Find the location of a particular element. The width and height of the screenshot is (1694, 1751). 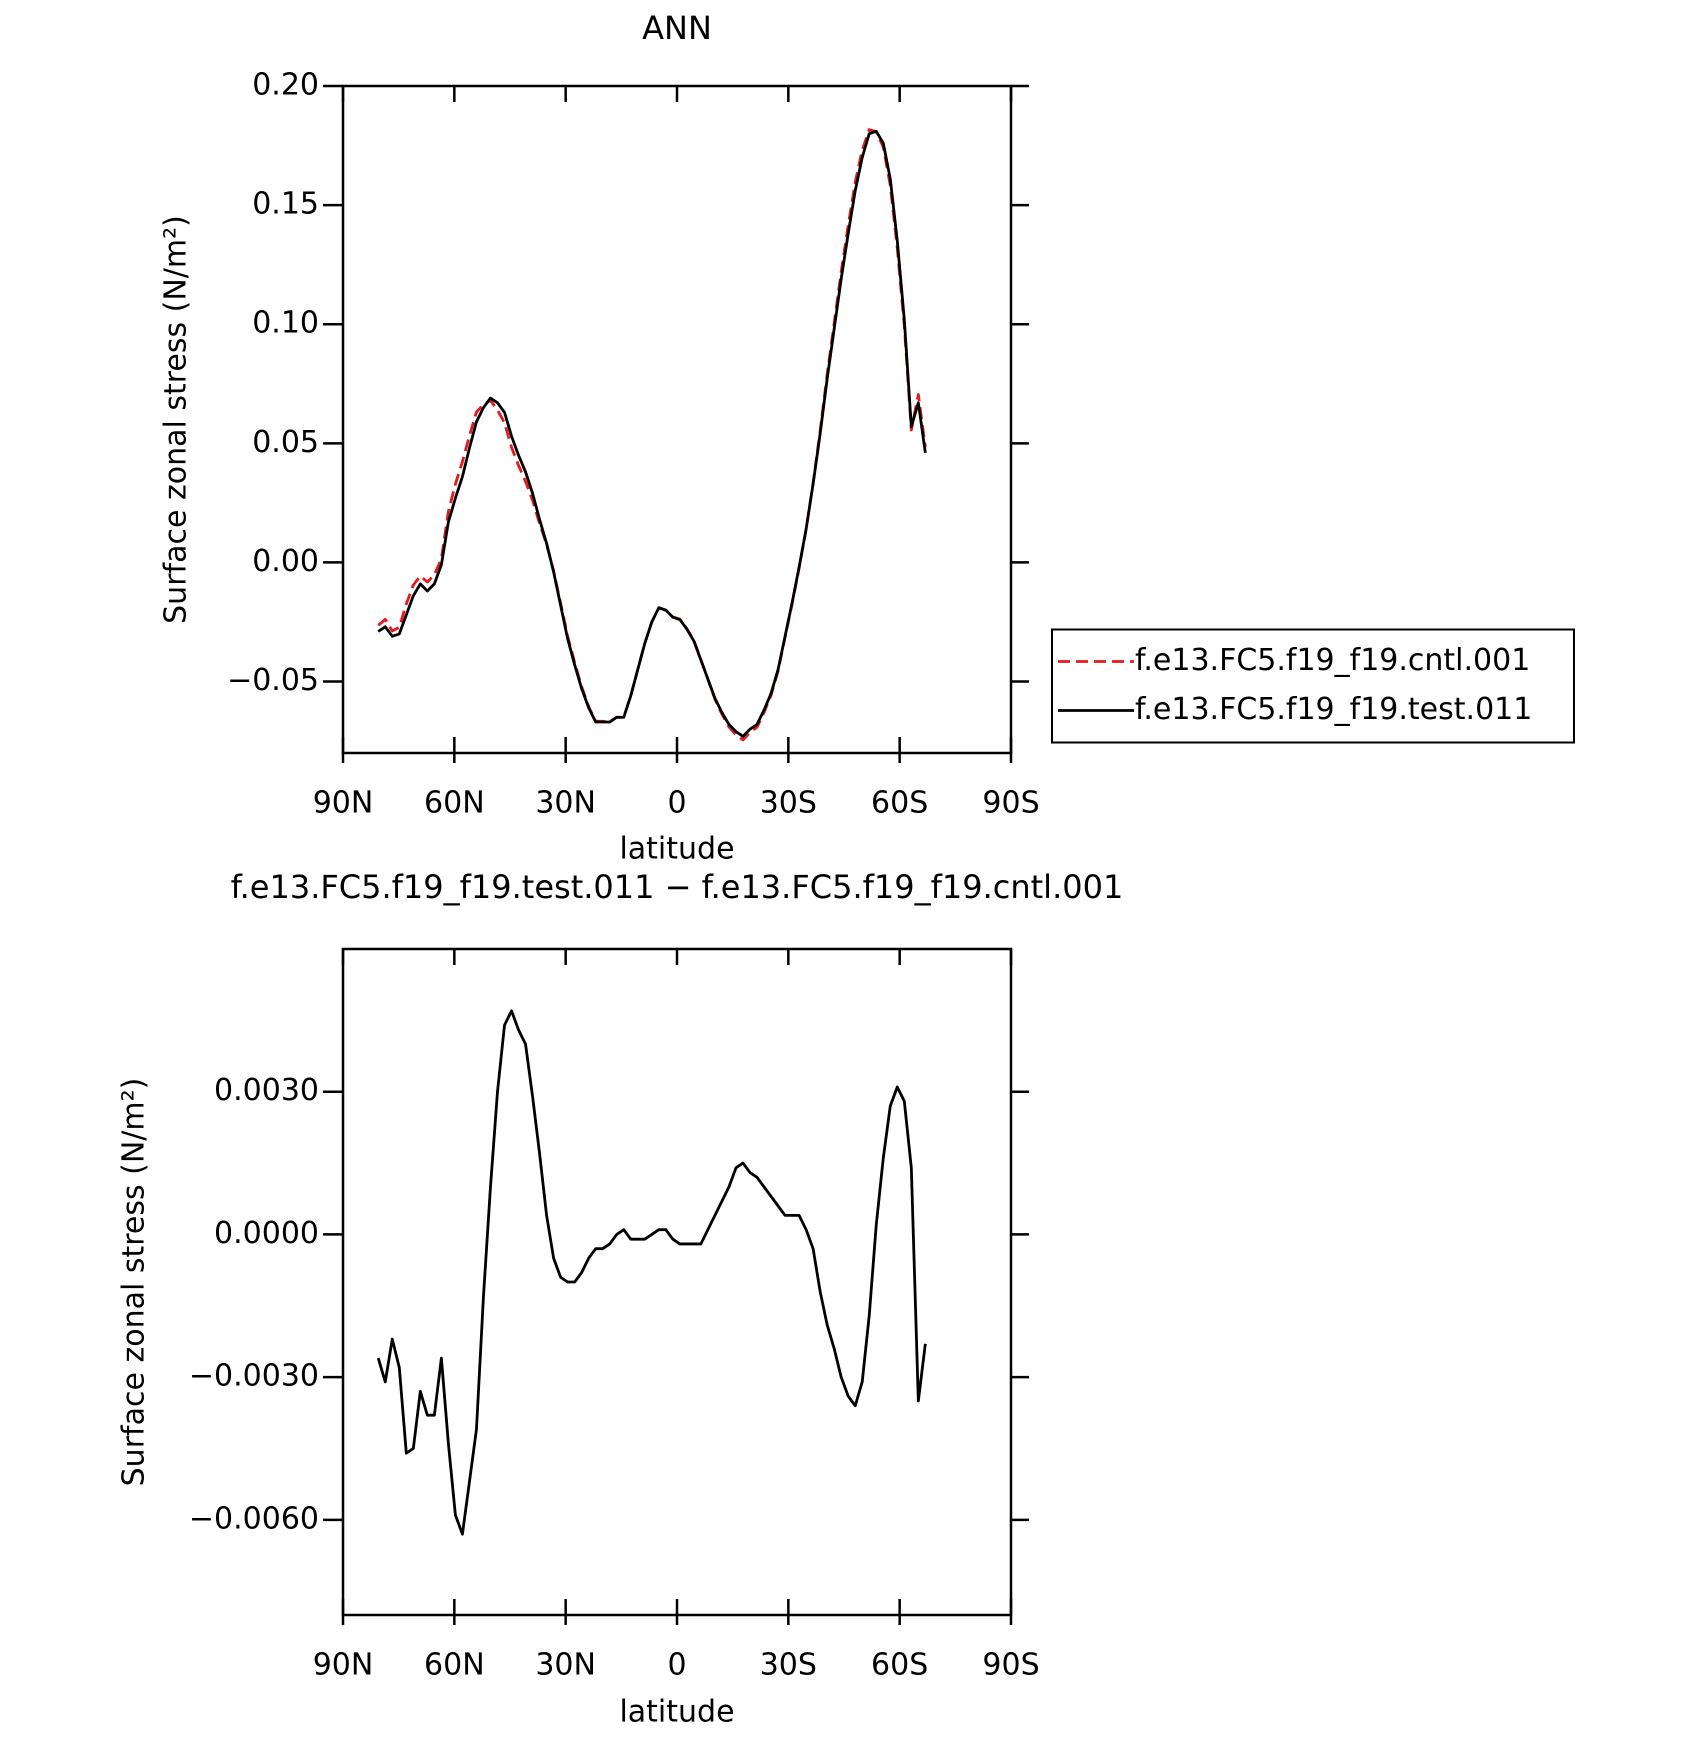

y-tick-label: −0.0060 is located at coordinates (254, 1518).